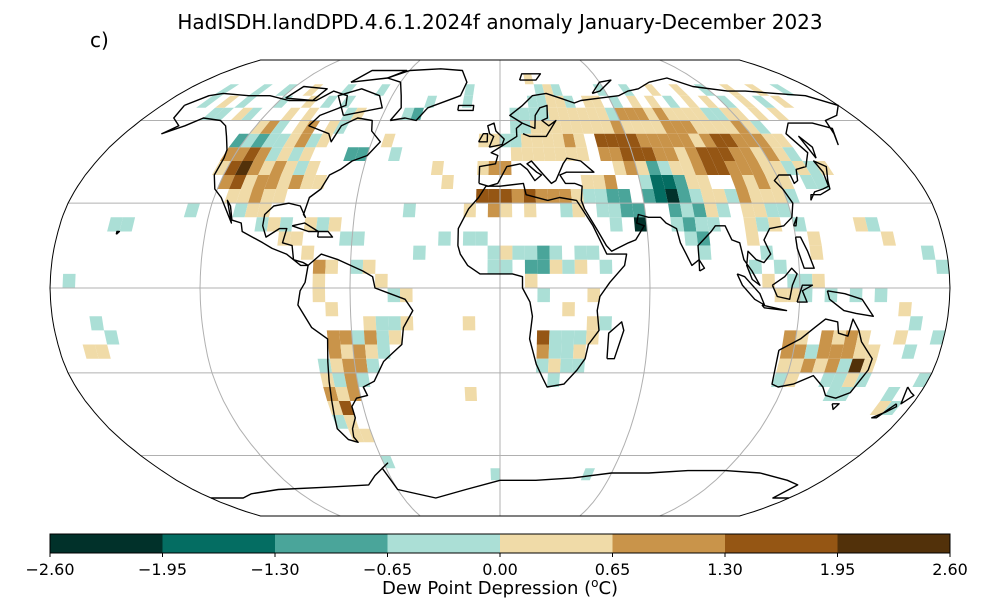 The image size is (1000, 600). What do you see at coordinates (658, 181) in the screenshot?
I see `coastline-eurasia` at bounding box center [658, 181].